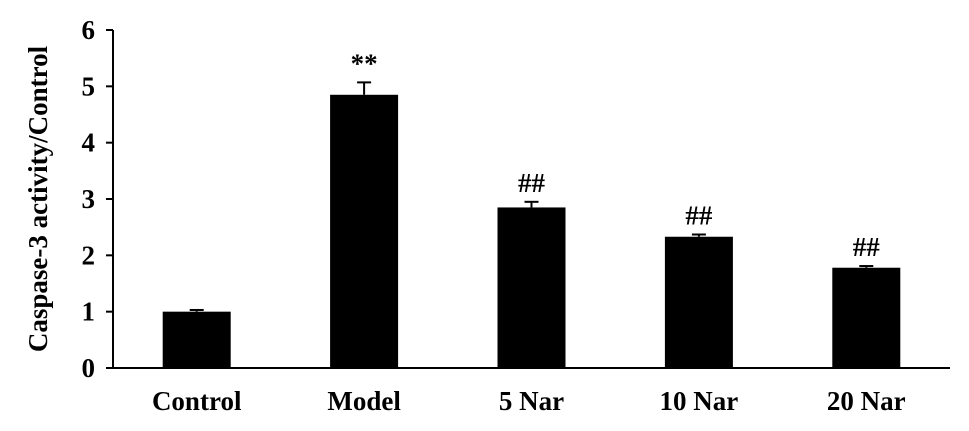 The width and height of the screenshot is (969, 431). Describe the element at coordinates (89, 255) in the screenshot. I see `y-tick-label: 2` at that location.